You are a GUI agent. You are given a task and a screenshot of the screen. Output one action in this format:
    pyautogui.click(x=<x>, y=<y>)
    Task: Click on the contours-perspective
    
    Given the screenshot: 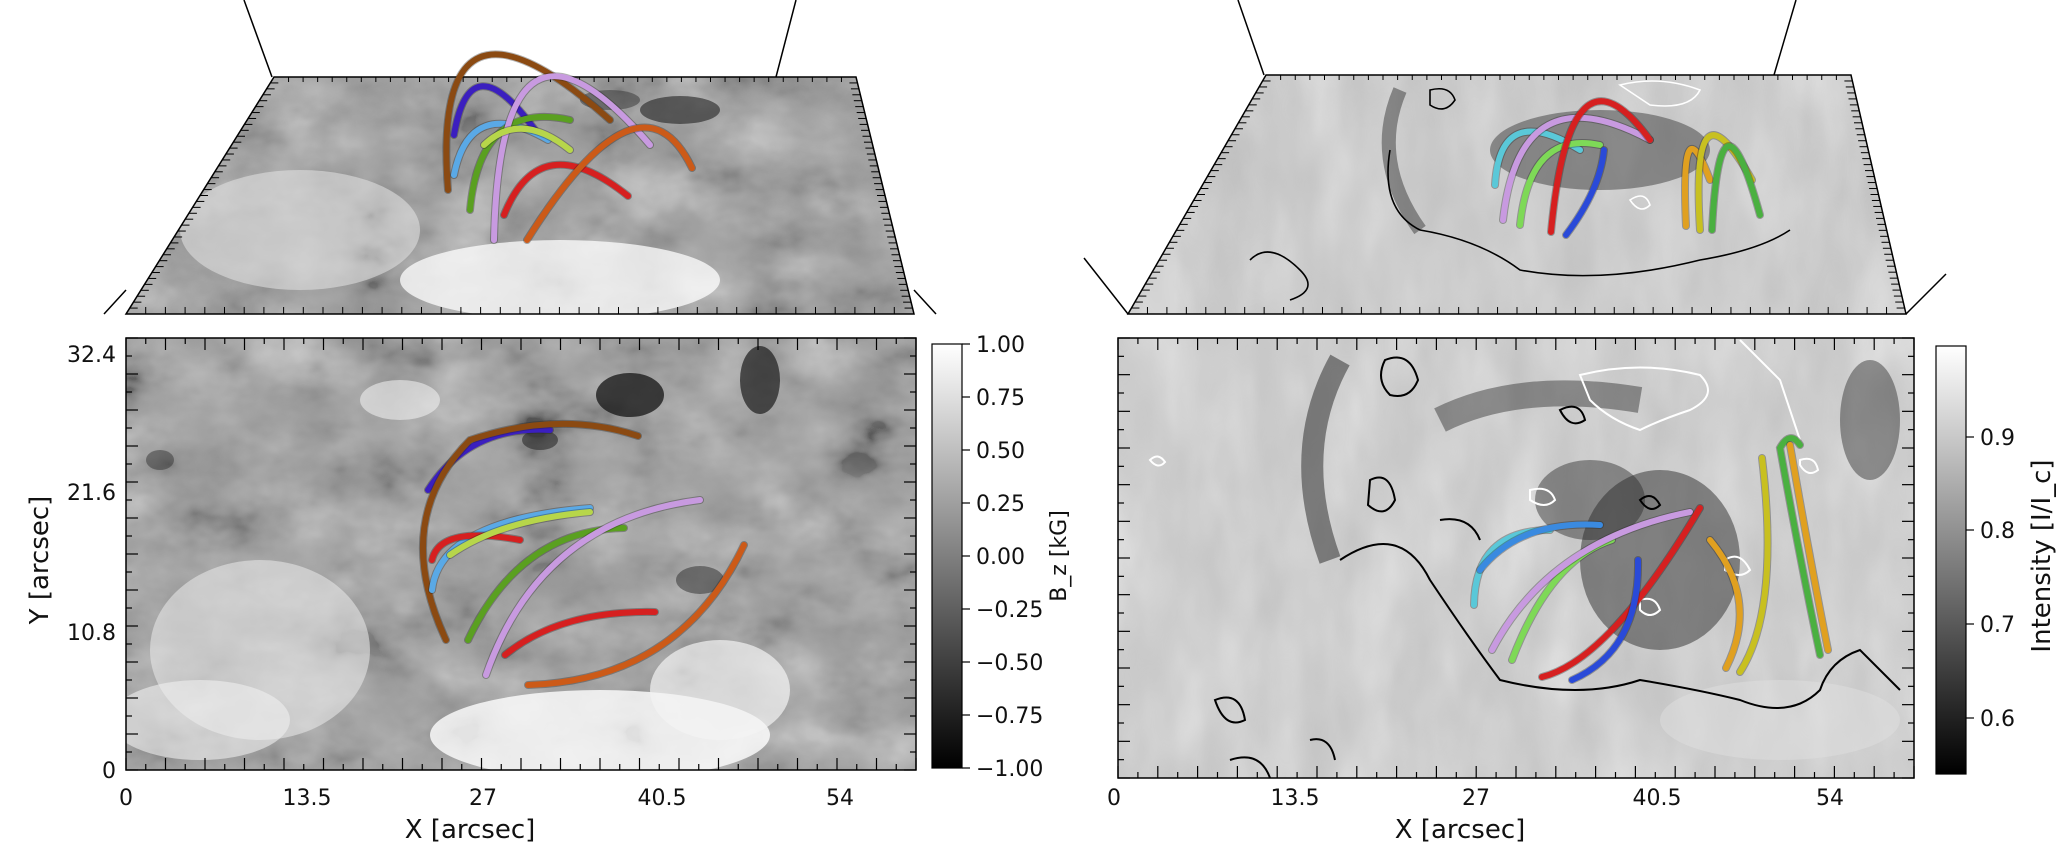 What is the action you would take?
    pyautogui.click(x=1520, y=190)
    